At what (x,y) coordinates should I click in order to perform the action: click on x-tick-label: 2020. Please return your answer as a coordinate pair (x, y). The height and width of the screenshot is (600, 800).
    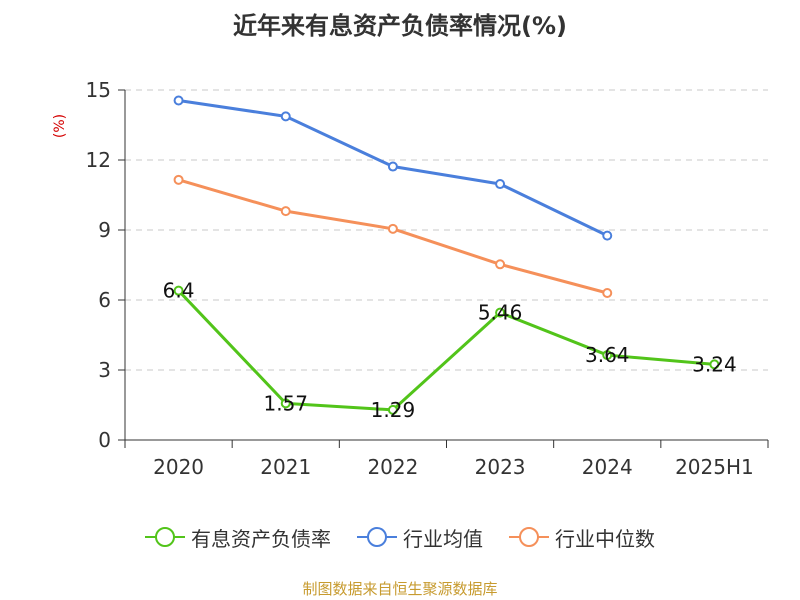
    Looking at the image, I should click on (178, 467).